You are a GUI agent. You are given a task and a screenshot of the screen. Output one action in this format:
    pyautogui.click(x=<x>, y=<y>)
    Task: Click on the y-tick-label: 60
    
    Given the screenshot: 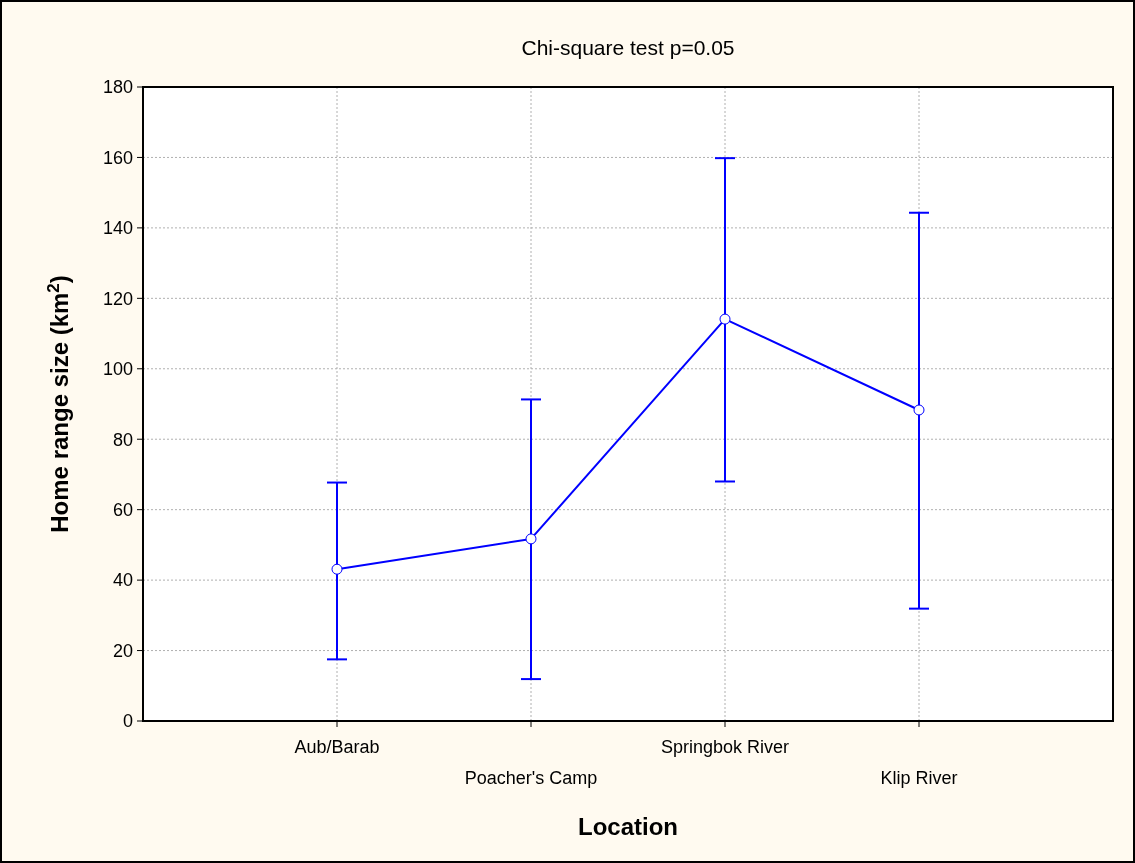 What is the action you would take?
    pyautogui.click(x=122, y=509)
    